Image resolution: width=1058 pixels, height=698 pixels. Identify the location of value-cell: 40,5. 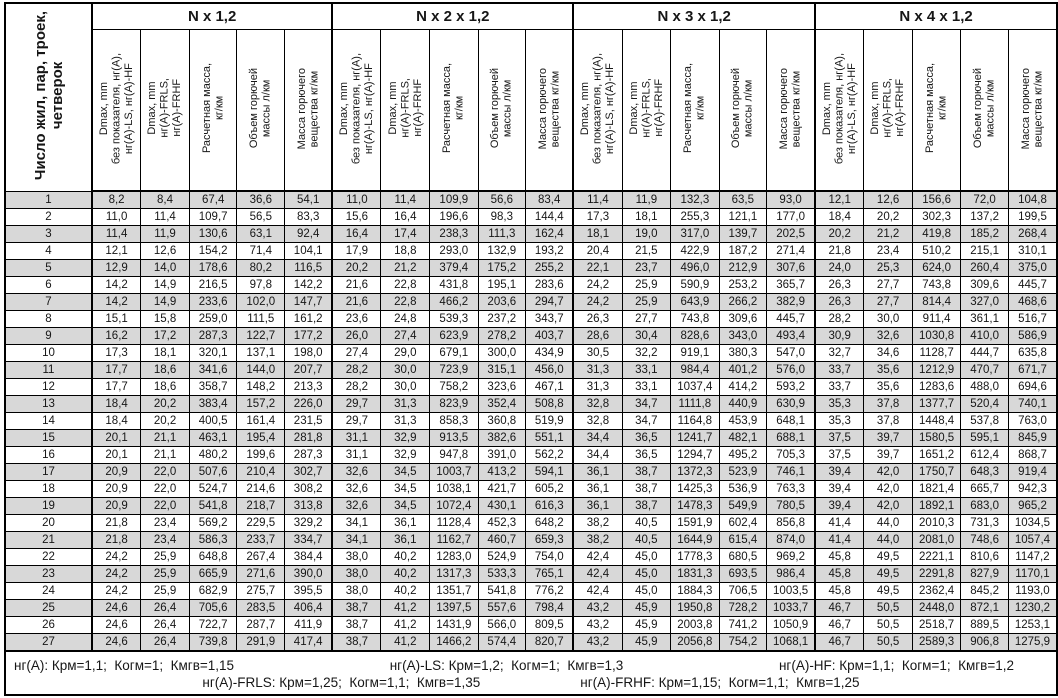
(646, 523).